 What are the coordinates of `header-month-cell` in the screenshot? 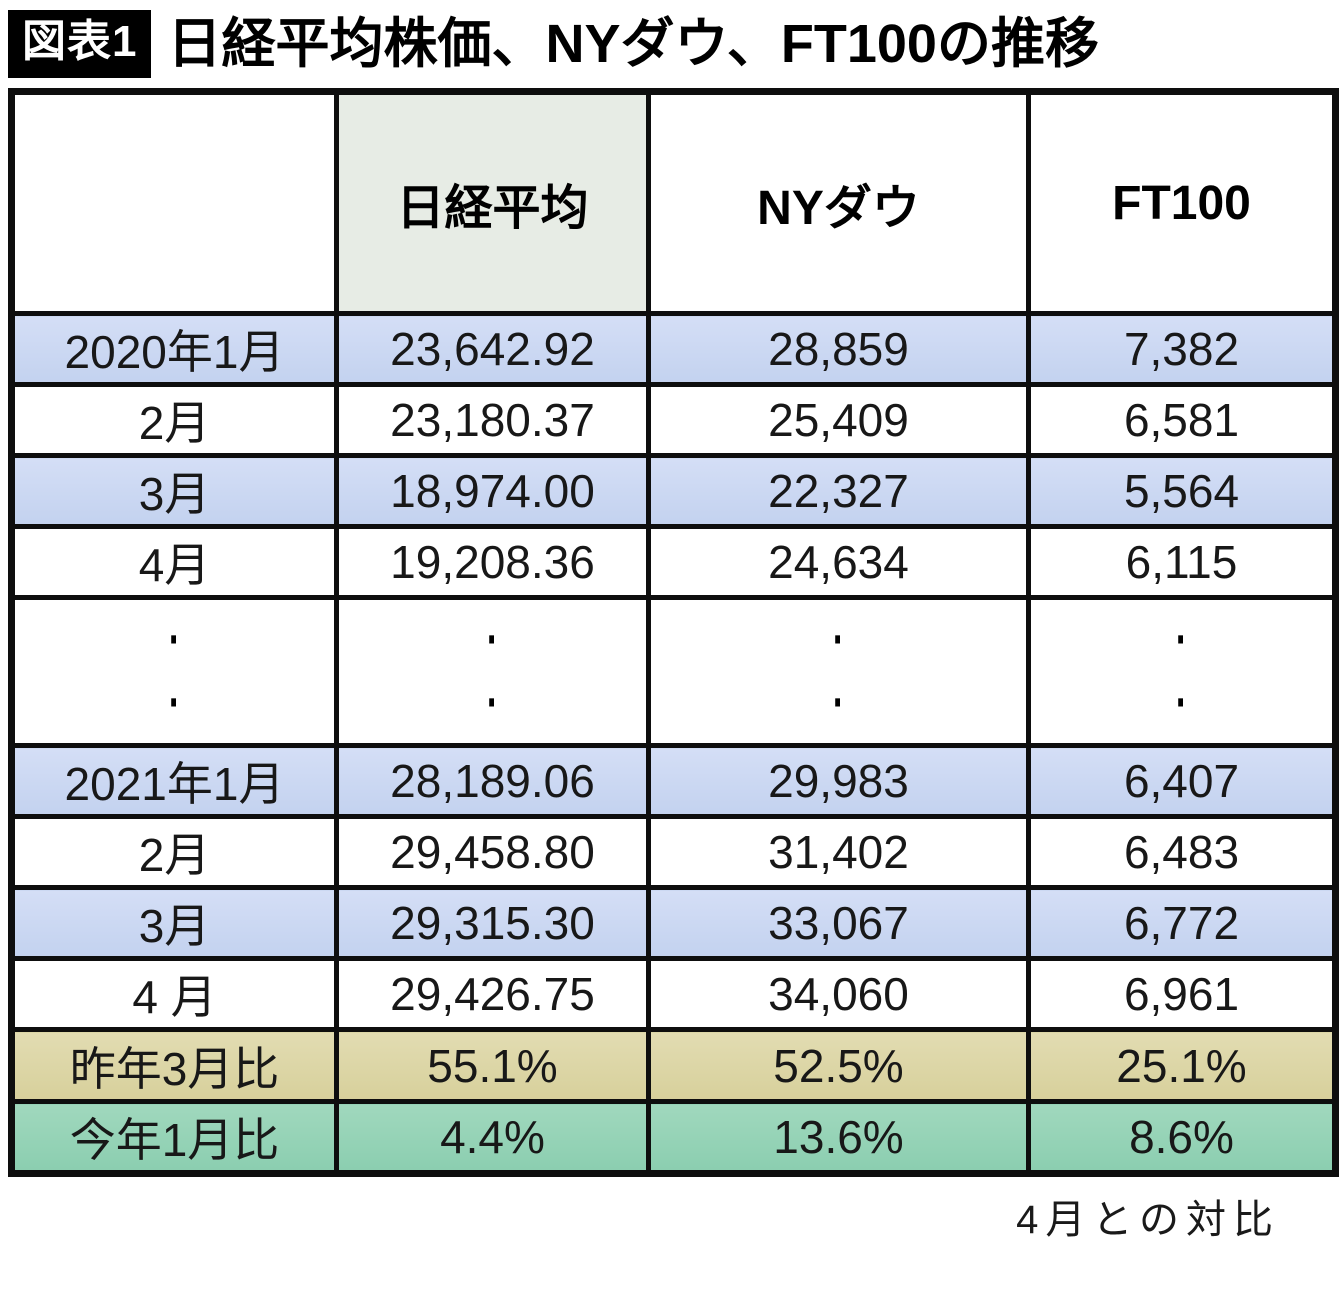 It's located at (174, 202).